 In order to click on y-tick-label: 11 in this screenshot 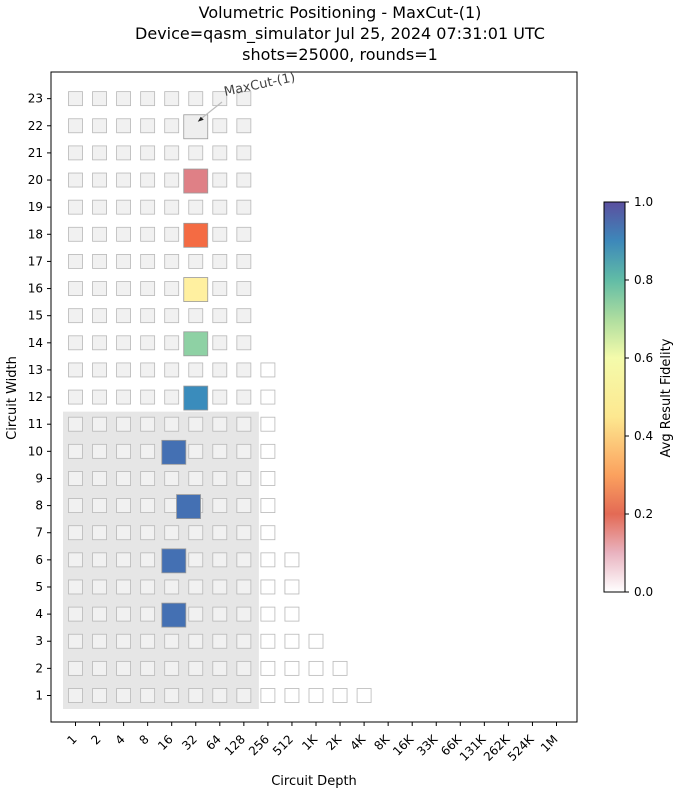, I will do `click(35, 424)`.